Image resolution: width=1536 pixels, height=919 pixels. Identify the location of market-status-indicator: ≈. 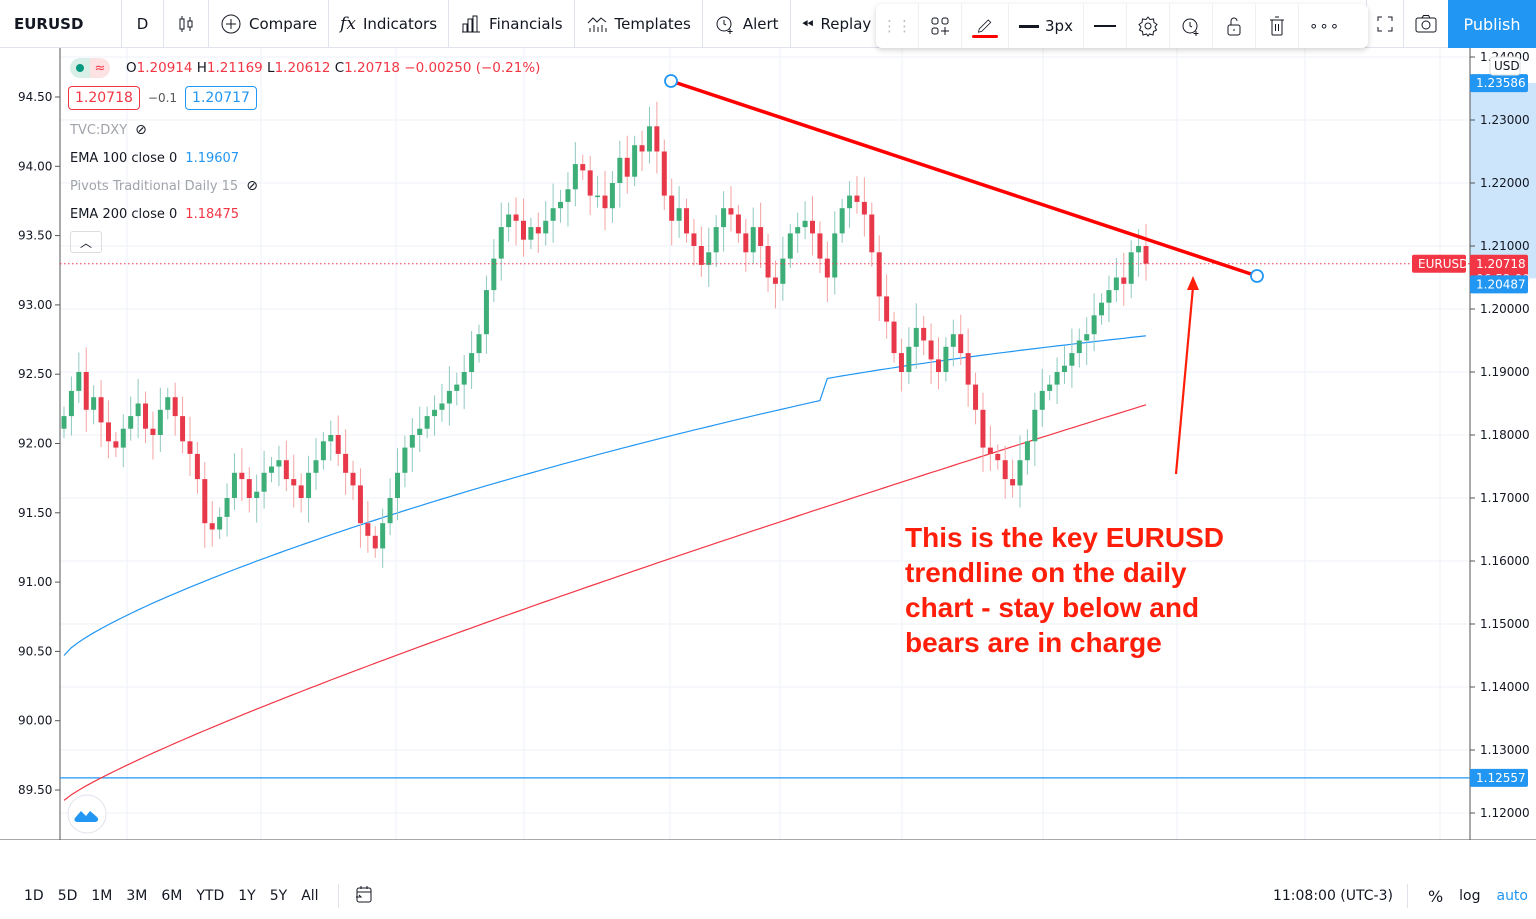
(90, 68).